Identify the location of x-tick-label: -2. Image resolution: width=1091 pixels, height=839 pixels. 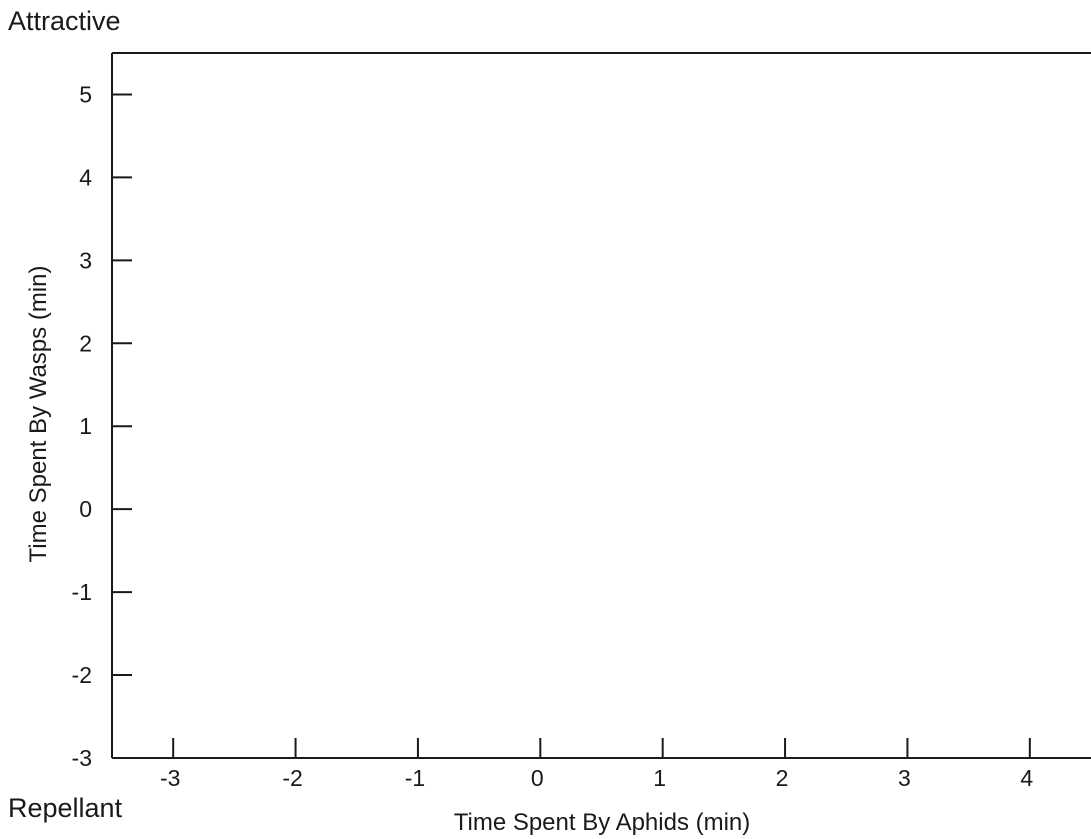
(292, 778).